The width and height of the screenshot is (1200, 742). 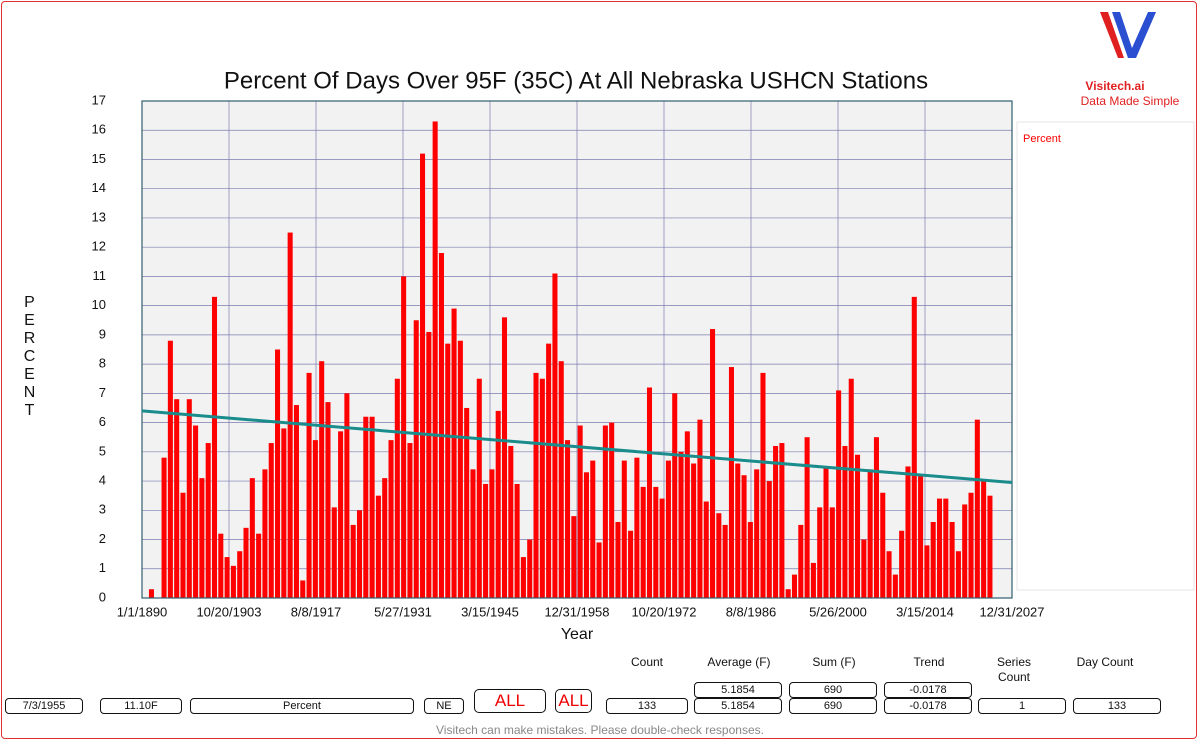 What do you see at coordinates (577, 634) in the screenshot?
I see `x-axis-label: Year` at bounding box center [577, 634].